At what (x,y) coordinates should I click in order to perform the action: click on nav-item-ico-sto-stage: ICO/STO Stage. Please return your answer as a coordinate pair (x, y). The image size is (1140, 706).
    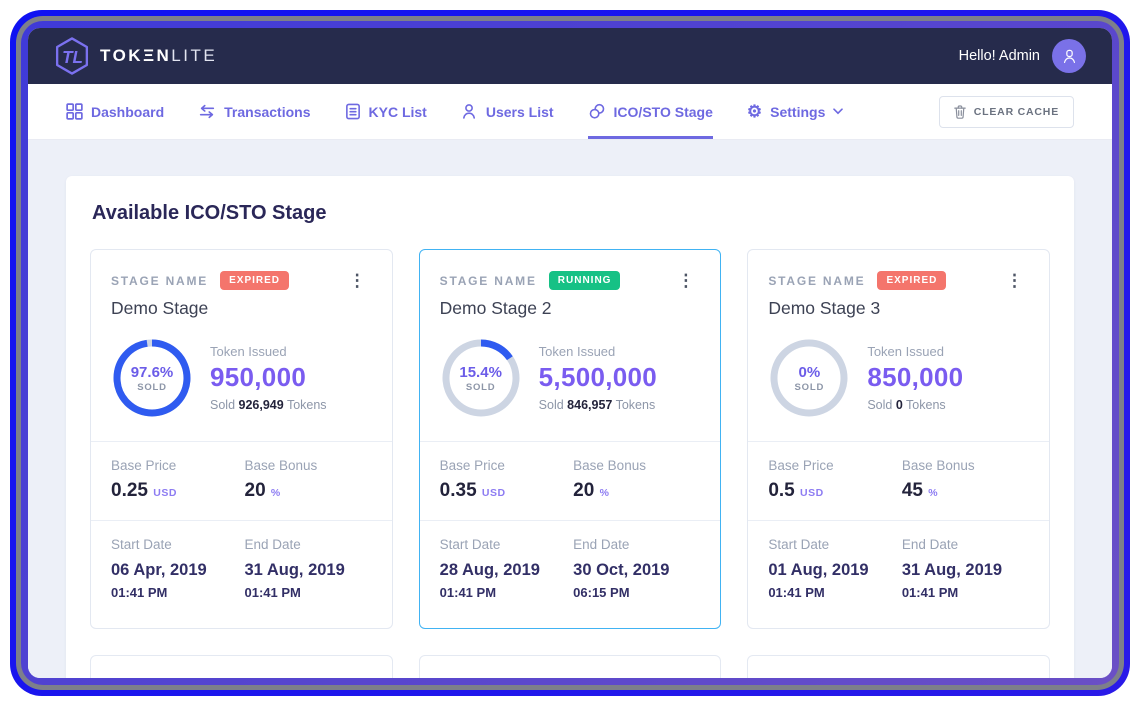
    Looking at the image, I should click on (650, 111).